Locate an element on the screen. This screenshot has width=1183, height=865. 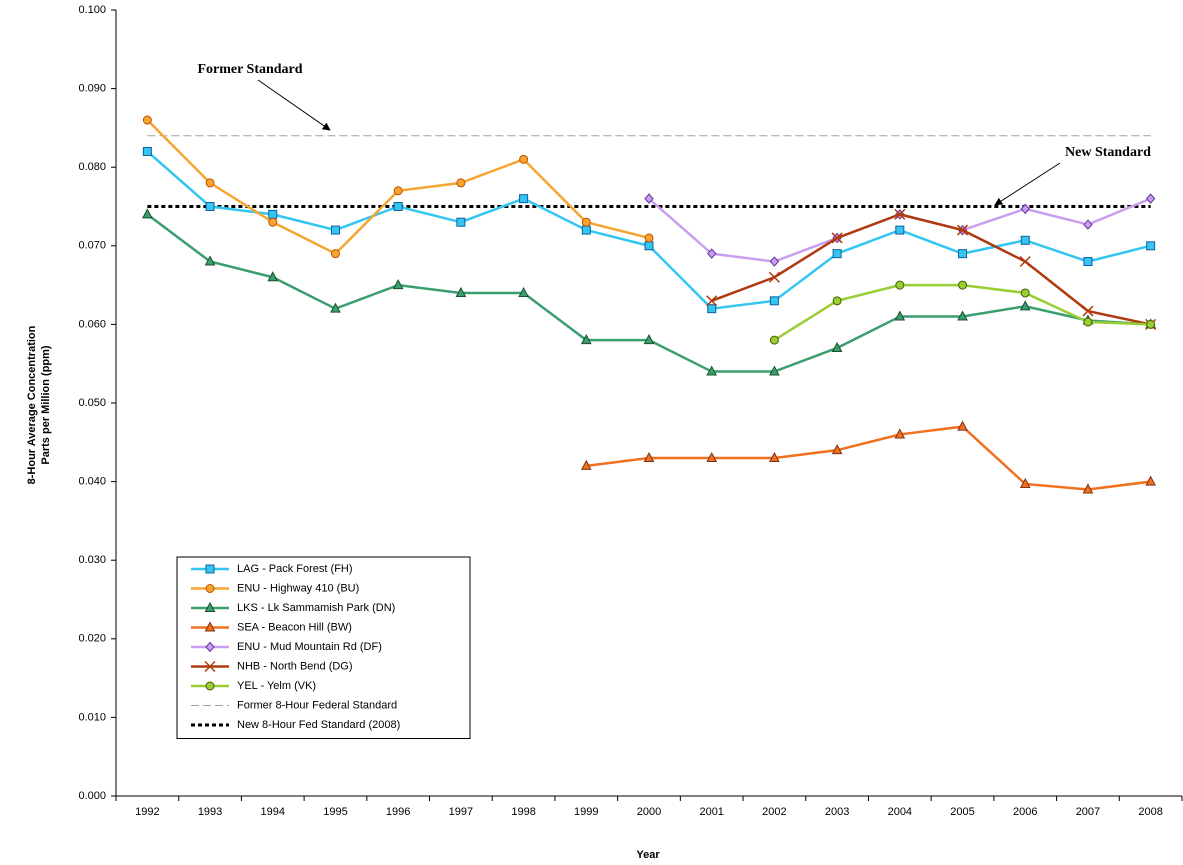
x-tick-label: 1999 is located at coordinates (586, 812).